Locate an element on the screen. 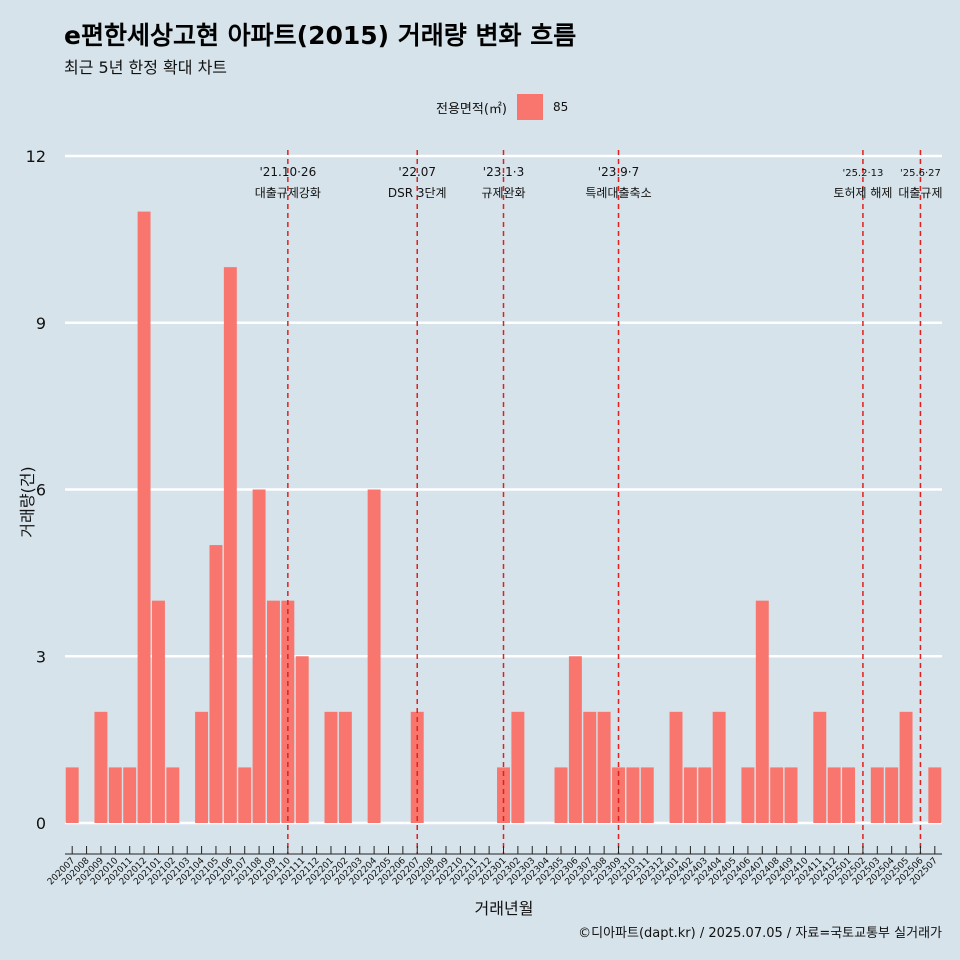 The width and height of the screenshot is (960, 960). event-date-label: '23.9·7 is located at coordinates (618, 172).